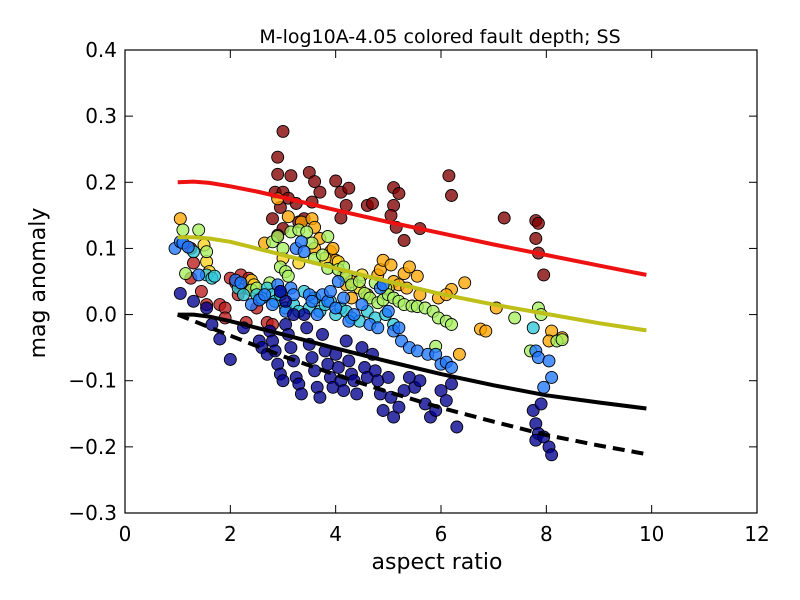 The image size is (800, 600). I want to click on x-tick-label: 6, so click(441, 534).